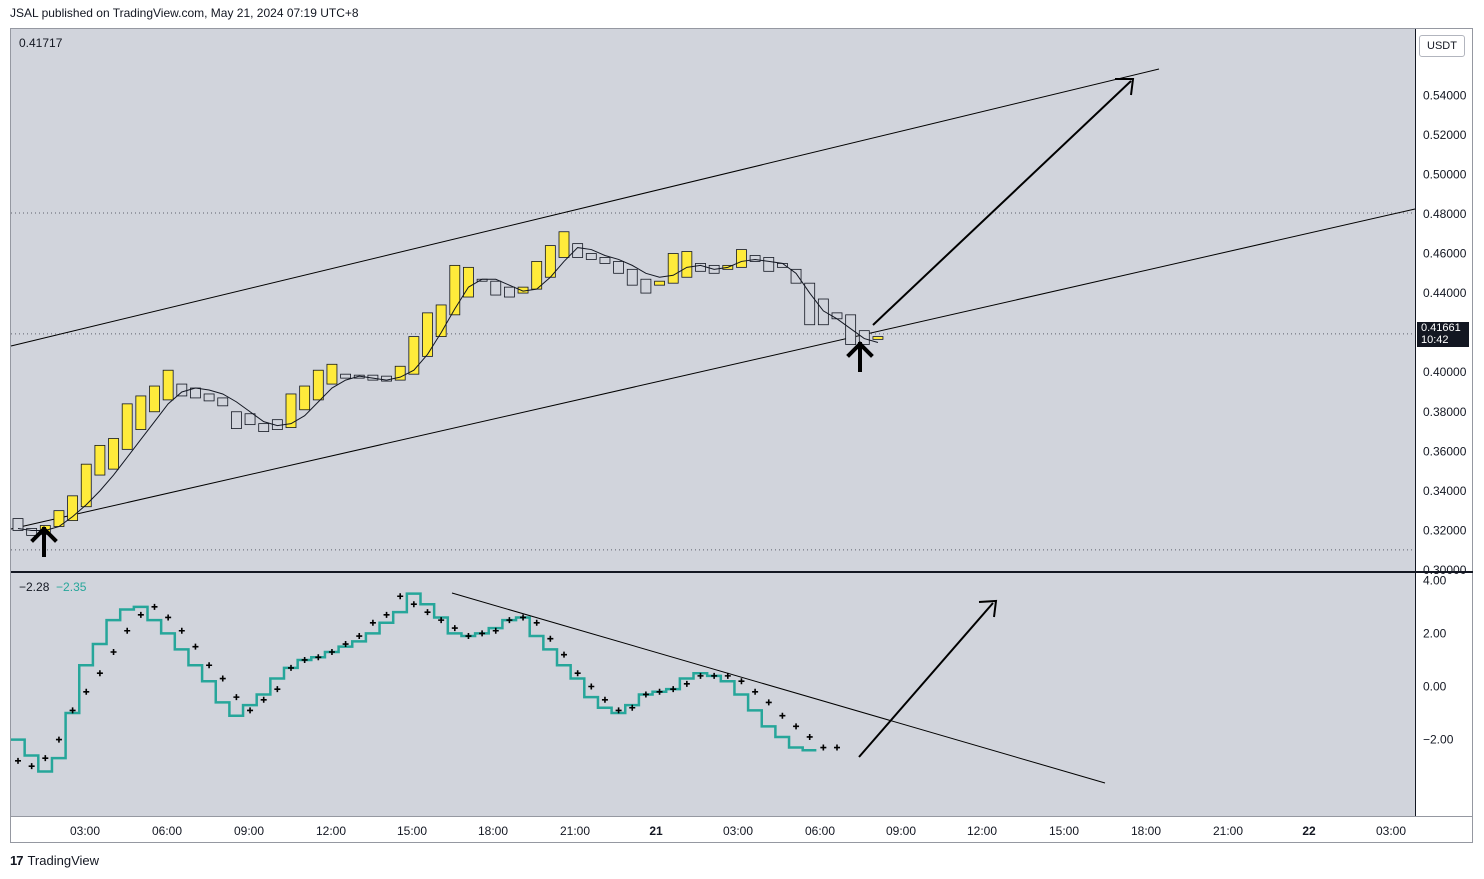 The width and height of the screenshot is (1484, 879). What do you see at coordinates (1435, 580) in the screenshot?
I see `oscillator-axis-tick: 4.00` at bounding box center [1435, 580].